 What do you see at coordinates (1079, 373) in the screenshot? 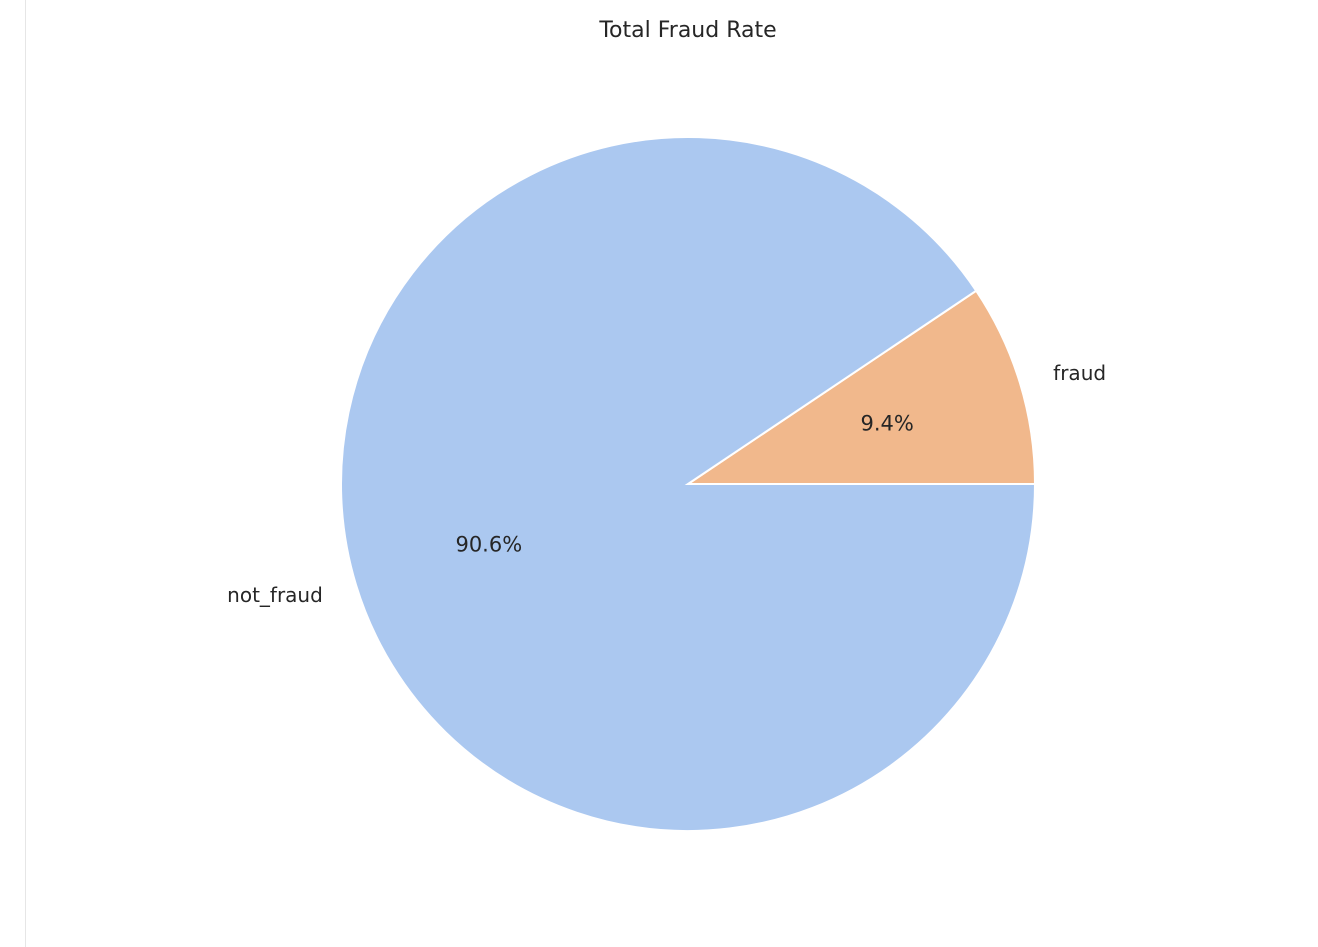
I see `slice-label-fraud: fraud` at bounding box center [1079, 373].